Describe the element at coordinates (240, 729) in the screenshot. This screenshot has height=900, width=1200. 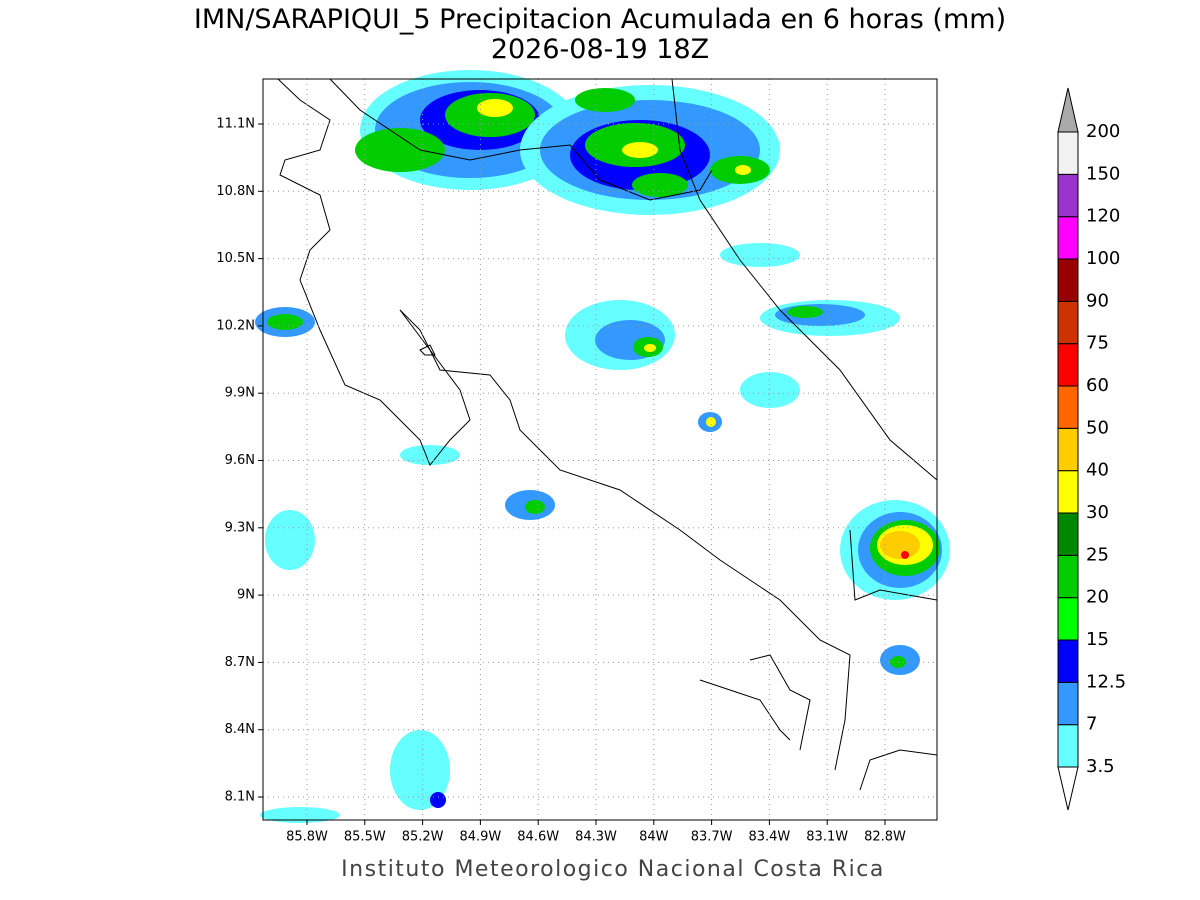
I see `lat-tick-label: 8.4N` at that location.